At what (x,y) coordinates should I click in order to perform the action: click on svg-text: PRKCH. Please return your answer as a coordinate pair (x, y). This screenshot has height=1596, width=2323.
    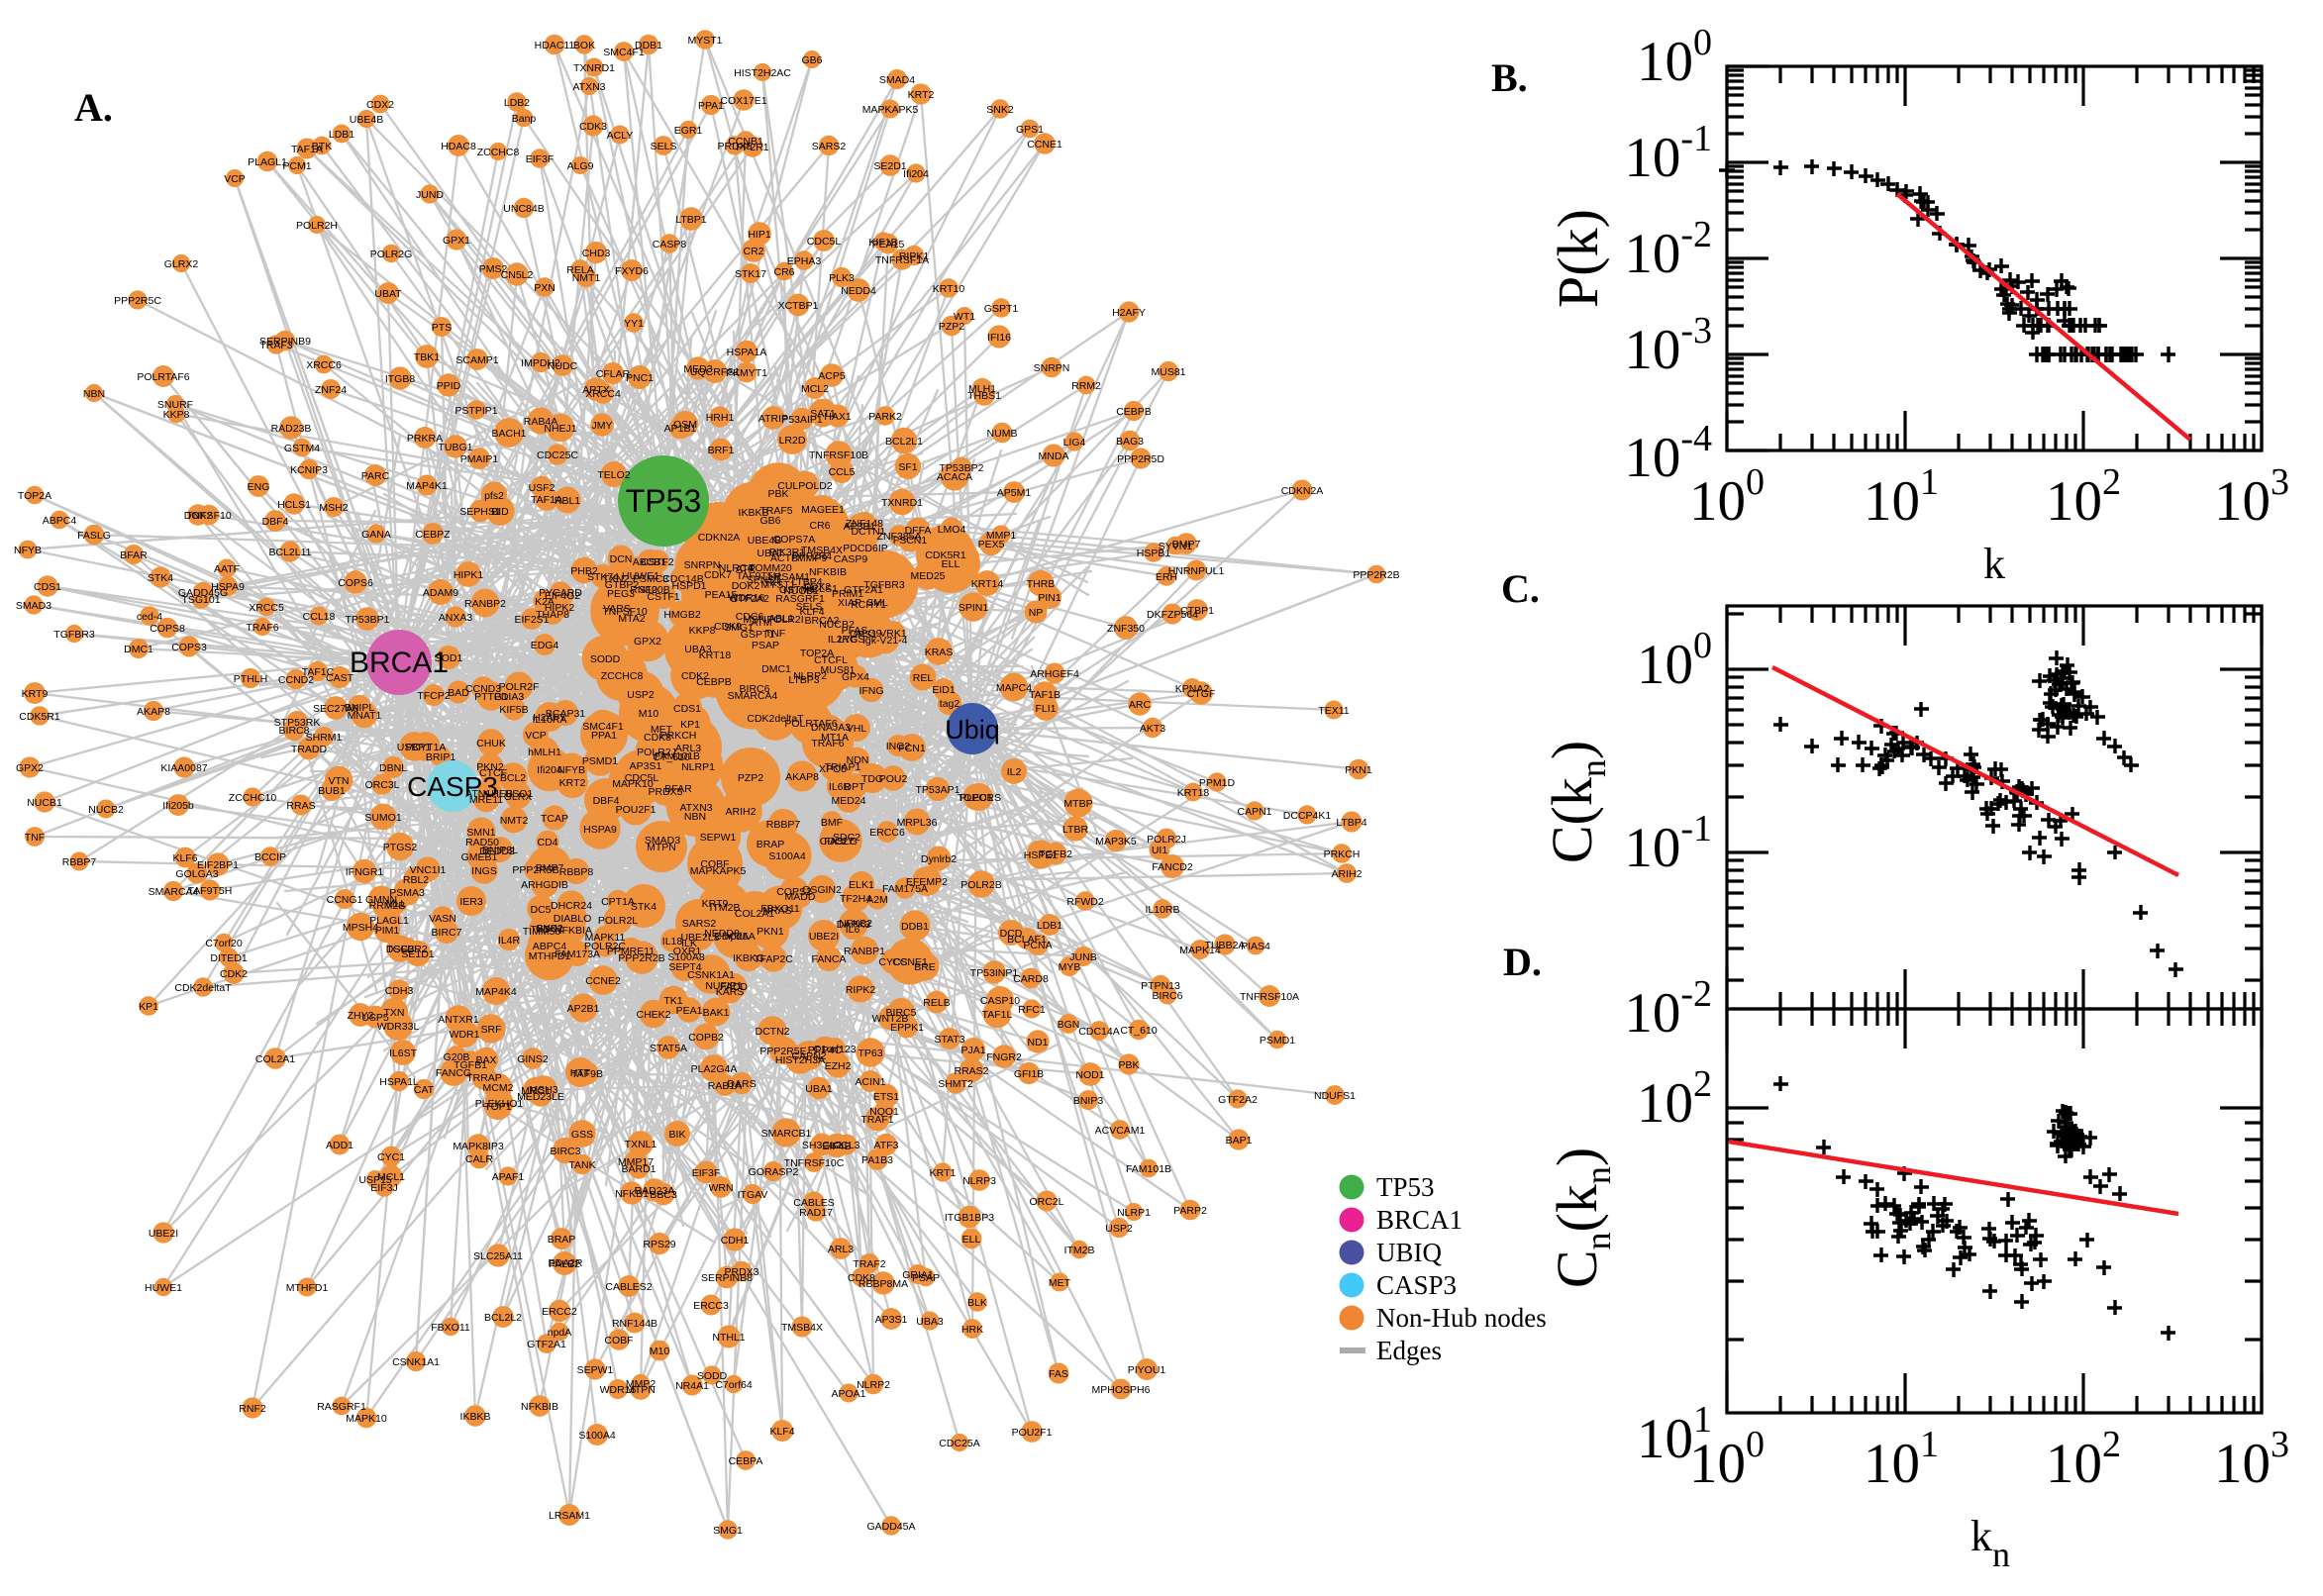
    Looking at the image, I should click on (1342, 854).